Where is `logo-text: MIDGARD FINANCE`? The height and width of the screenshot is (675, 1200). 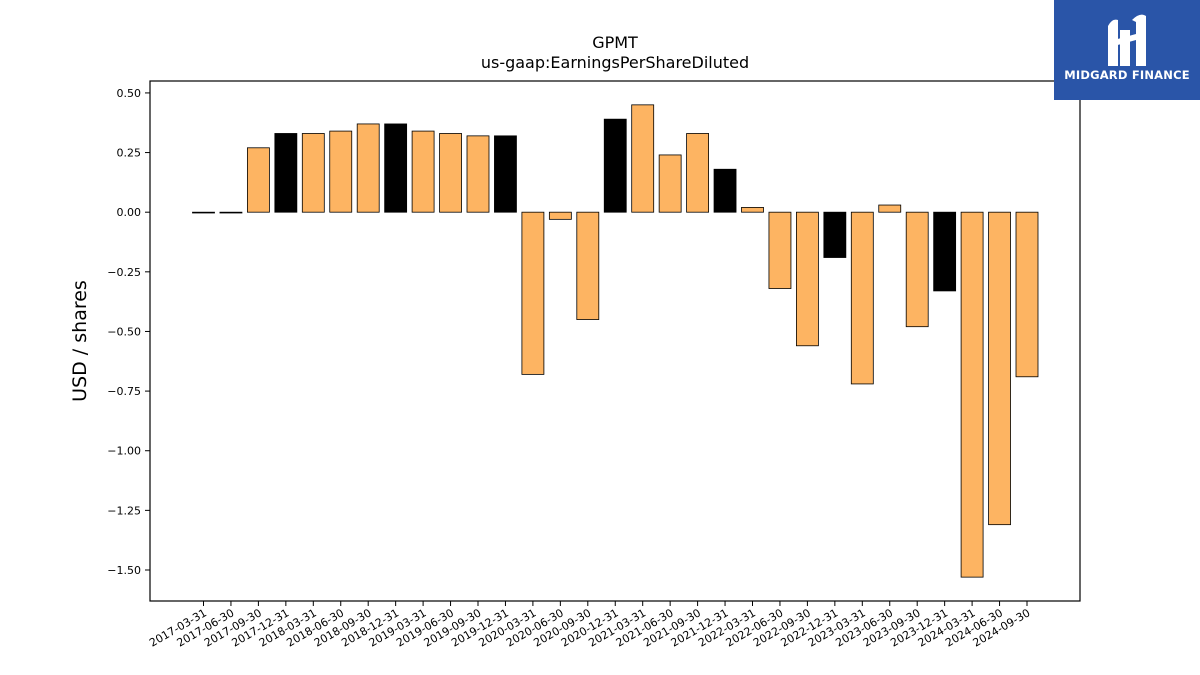 logo-text: MIDGARD FINANCE is located at coordinates (1127, 75).